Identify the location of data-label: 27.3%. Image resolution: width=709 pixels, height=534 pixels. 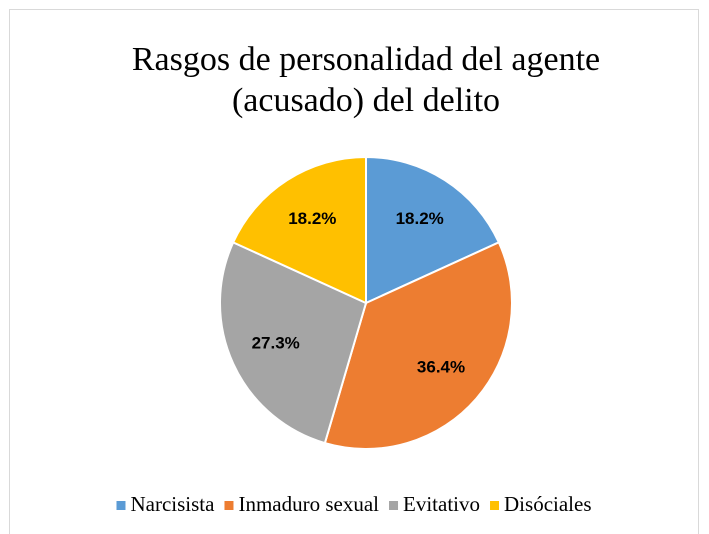
(276, 343).